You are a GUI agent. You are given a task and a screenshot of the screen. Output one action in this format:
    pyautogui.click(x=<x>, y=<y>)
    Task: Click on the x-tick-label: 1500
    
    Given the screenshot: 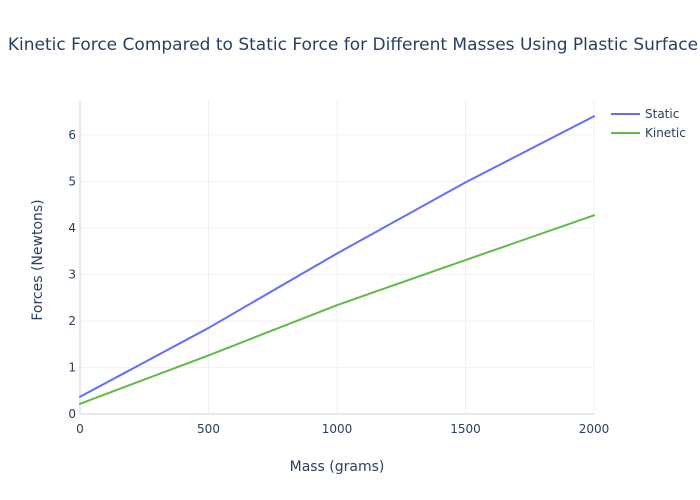 What is the action you would take?
    pyautogui.click(x=465, y=429)
    